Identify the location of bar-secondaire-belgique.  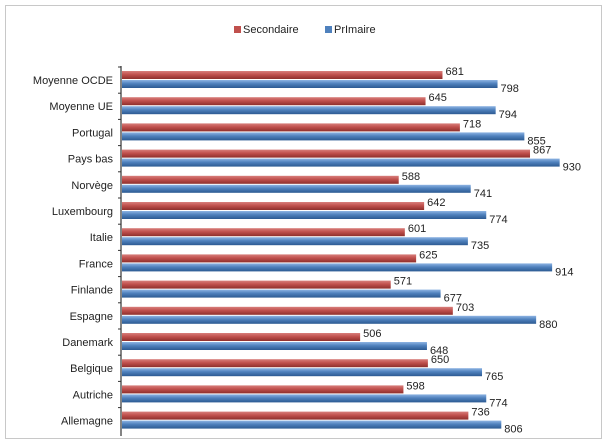
(275, 363).